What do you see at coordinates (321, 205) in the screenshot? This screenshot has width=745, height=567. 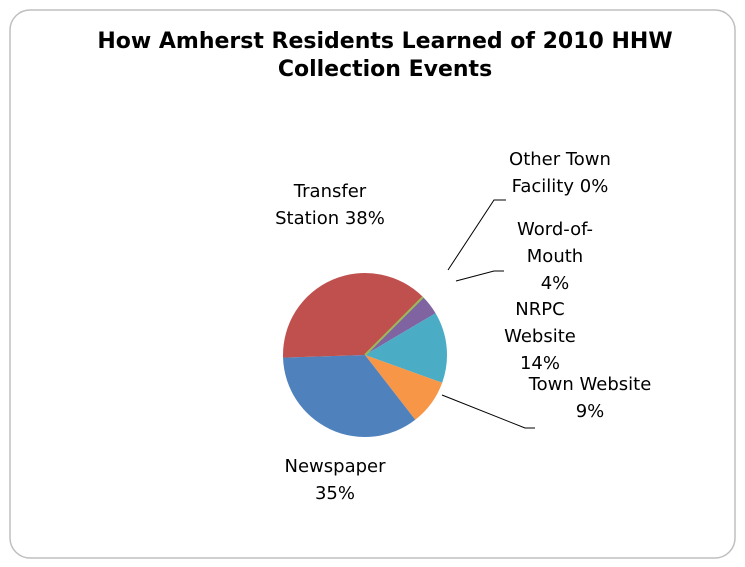 I see `category-label: Transfer Station` at bounding box center [321, 205].